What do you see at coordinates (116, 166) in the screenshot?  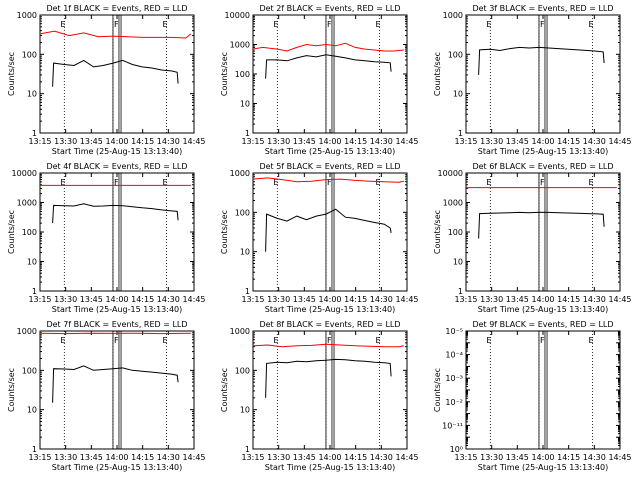 I see `panel-title: Det 4f BLACK = Events, RED = LLD` at bounding box center [116, 166].